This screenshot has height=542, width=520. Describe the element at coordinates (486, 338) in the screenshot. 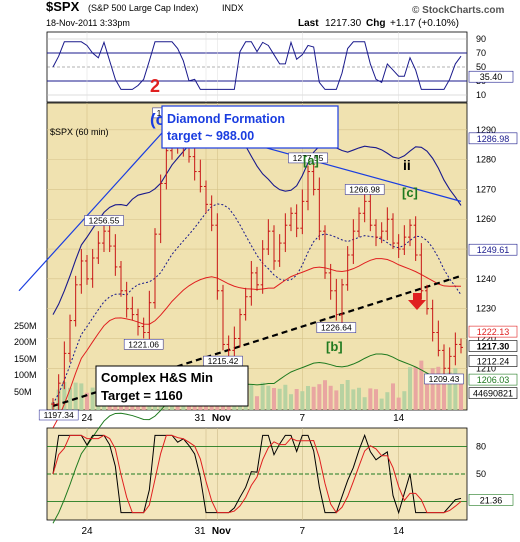

I see `price-tick-label: 1220` at that location.